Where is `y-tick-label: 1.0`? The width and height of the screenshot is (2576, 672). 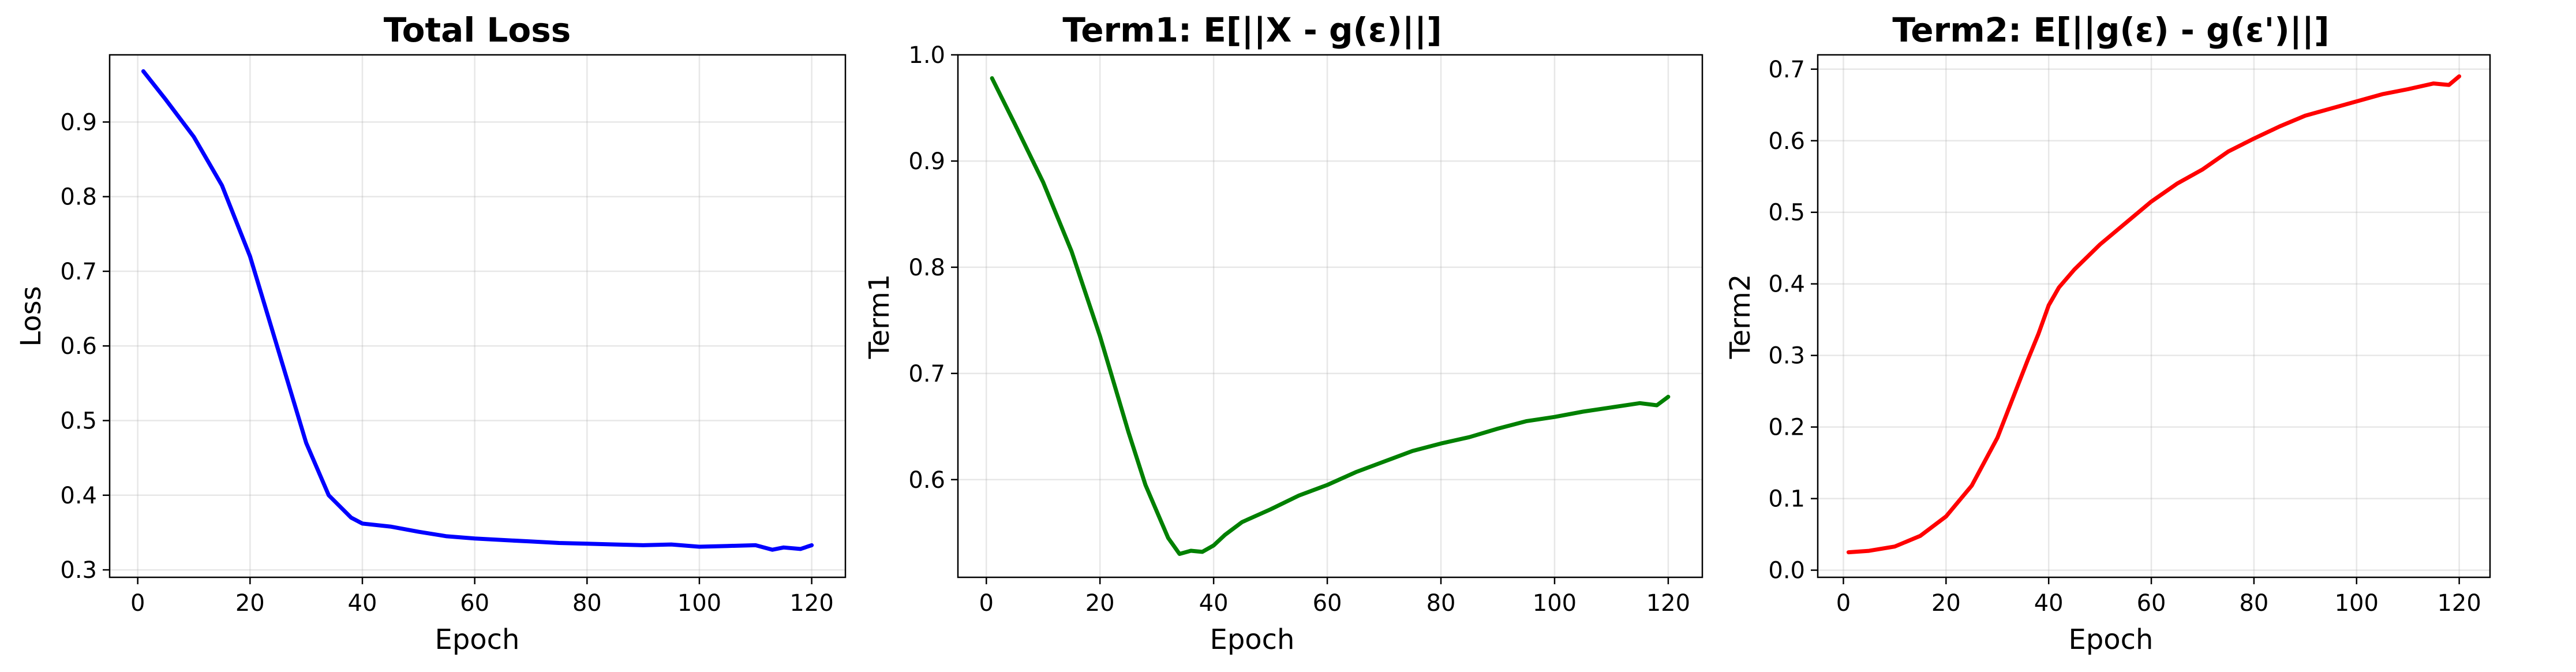 y-tick-label: 1.0 is located at coordinates (927, 55).